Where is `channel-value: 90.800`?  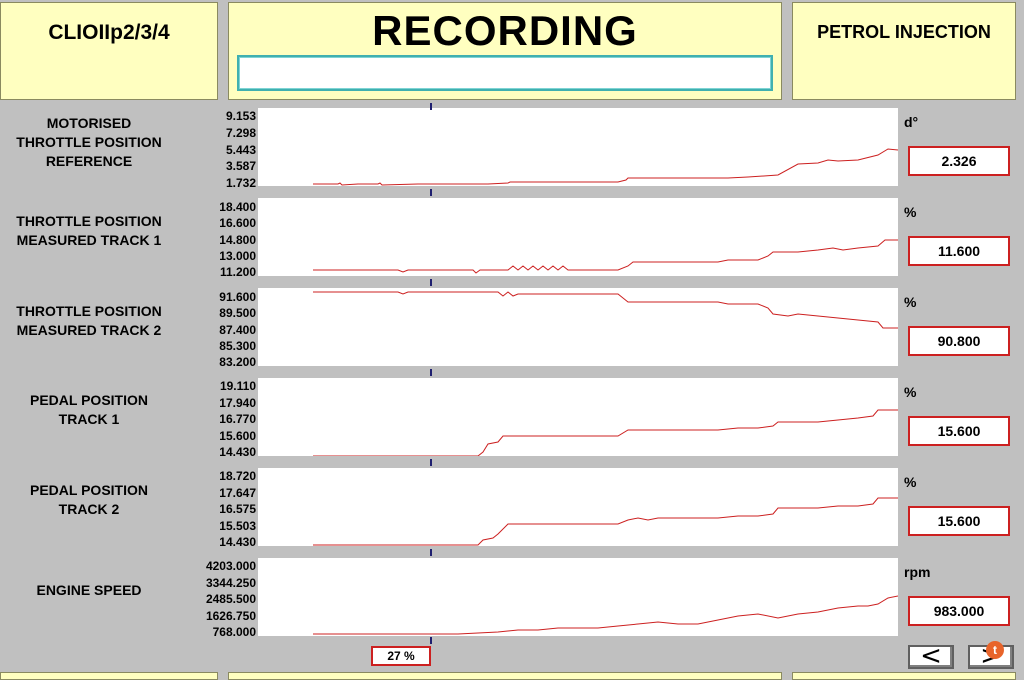
channel-value: 90.800 is located at coordinates (959, 341).